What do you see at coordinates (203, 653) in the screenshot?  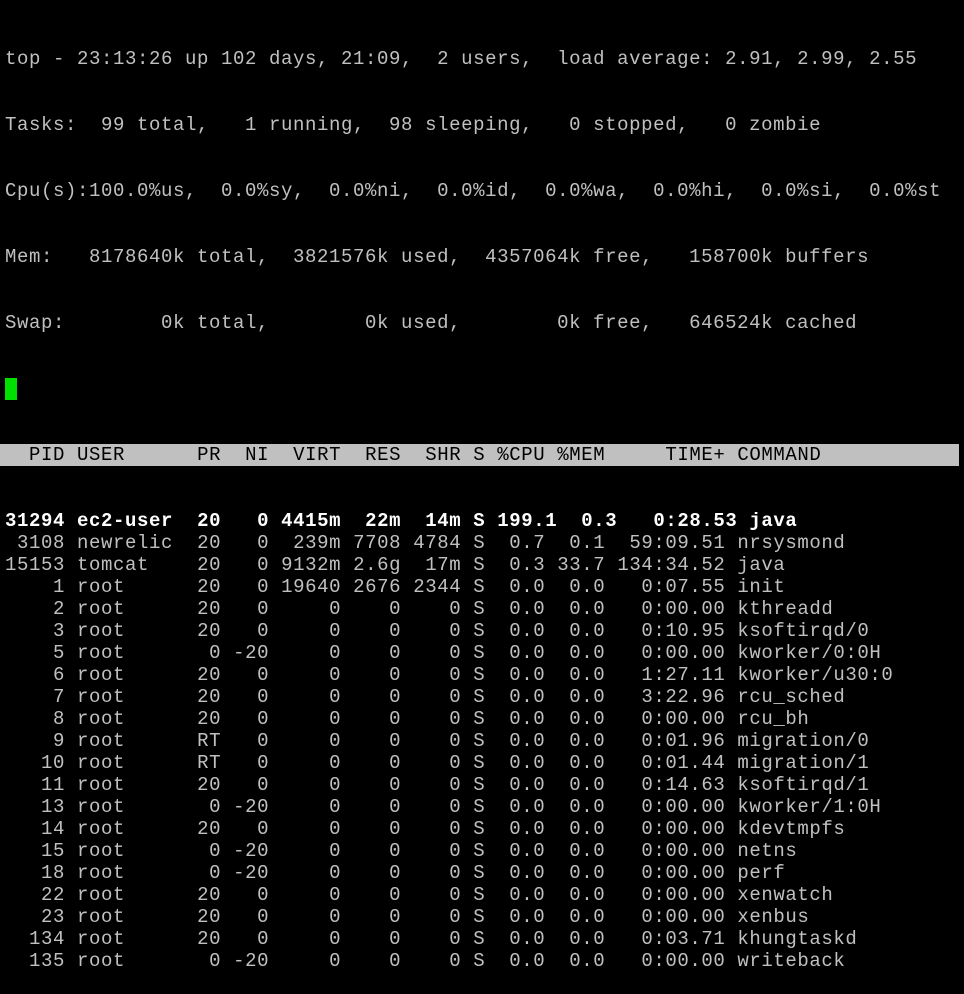 I see `process-pr: 0` at bounding box center [203, 653].